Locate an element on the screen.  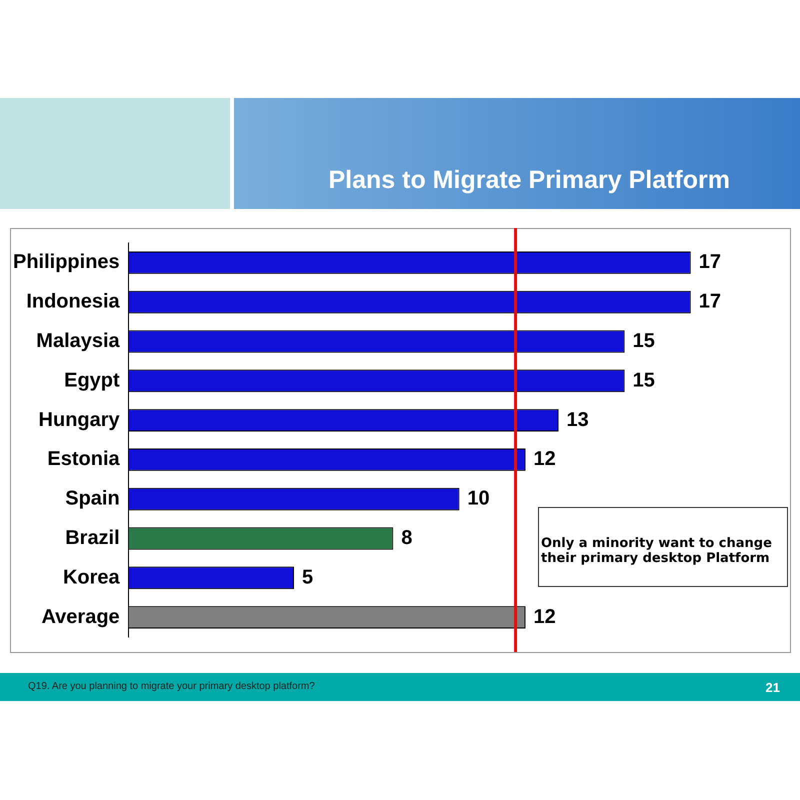
text-box: Only a minority want to change their primary desktop Platform is located at coordinates (663, 547).